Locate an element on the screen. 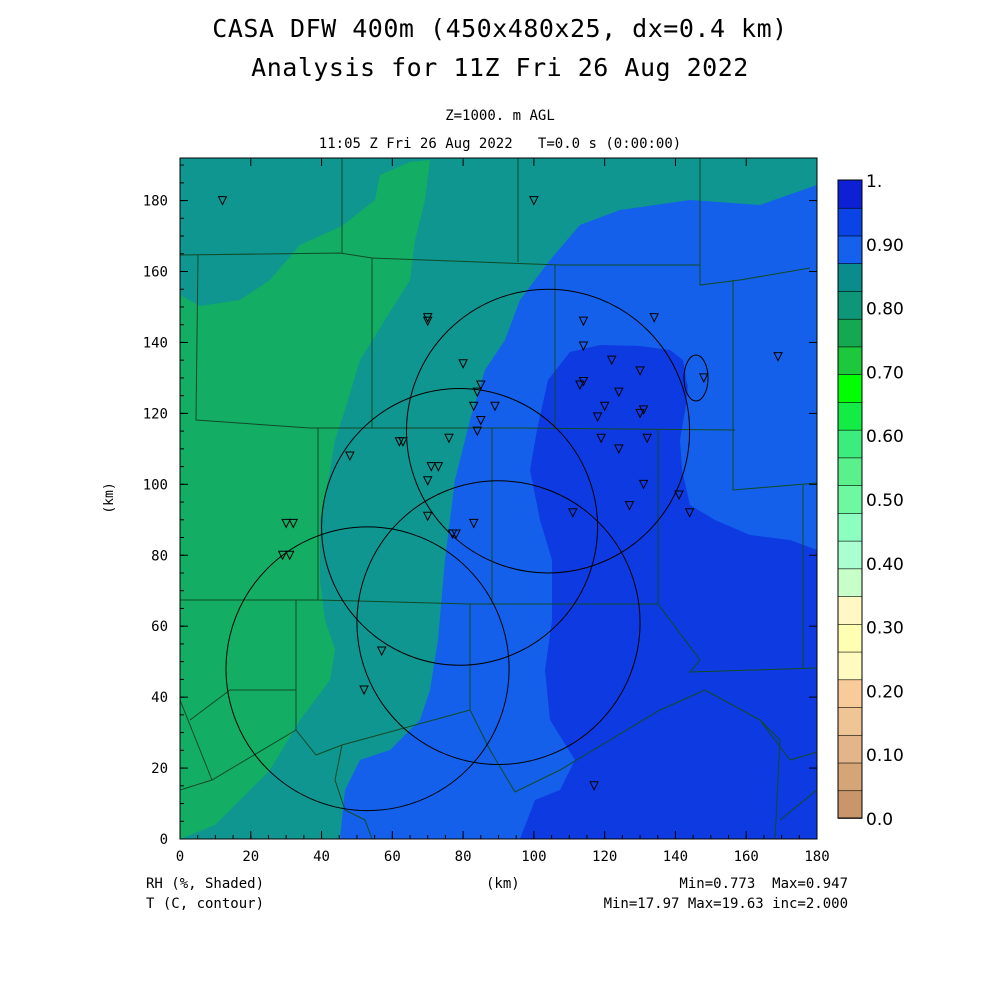 The height and width of the screenshot is (1000, 1000). colorbar-label: 0.50 is located at coordinates (885, 501).